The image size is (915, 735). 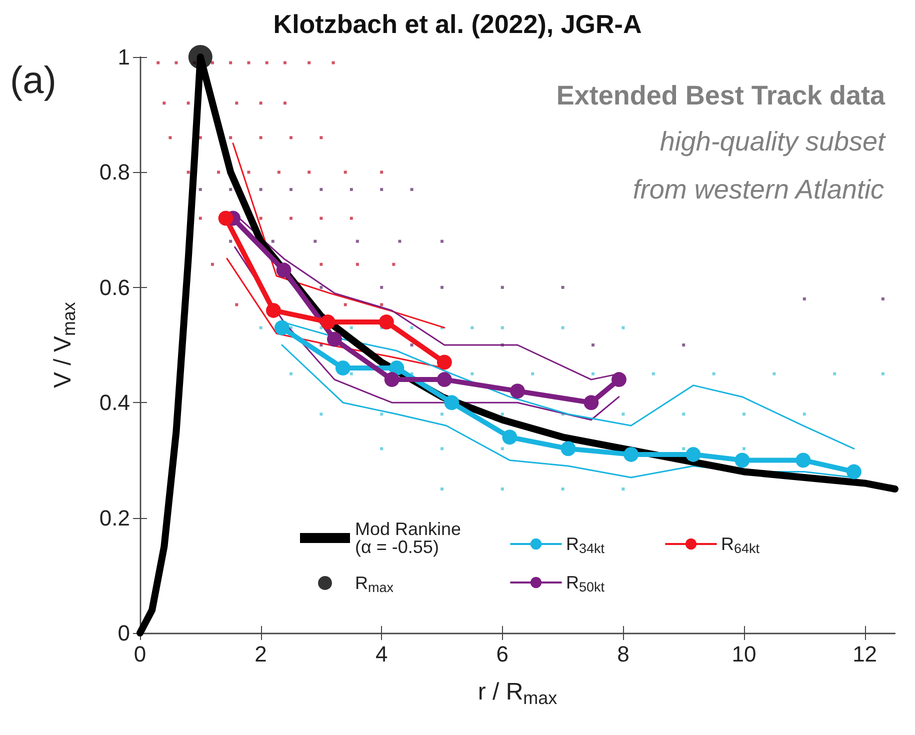 I want to click on legend-label: Mod Rankine (α = -0.55), so click(x=408, y=538).